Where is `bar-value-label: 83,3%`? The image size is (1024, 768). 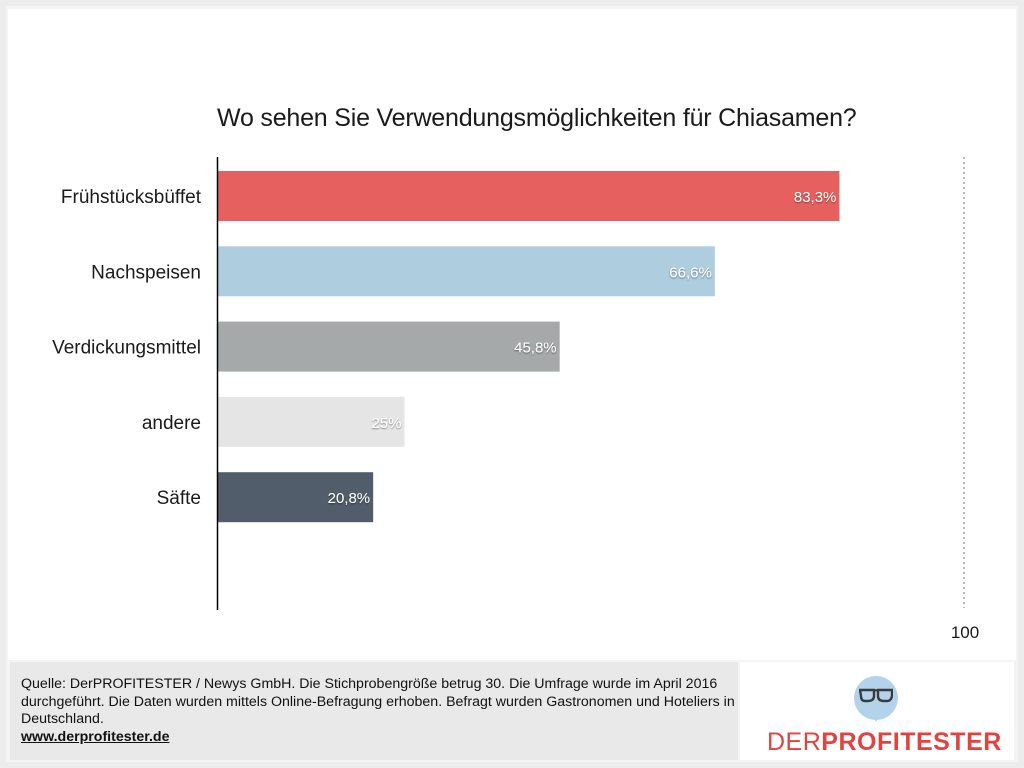 bar-value-label: 83,3% is located at coordinates (815, 197).